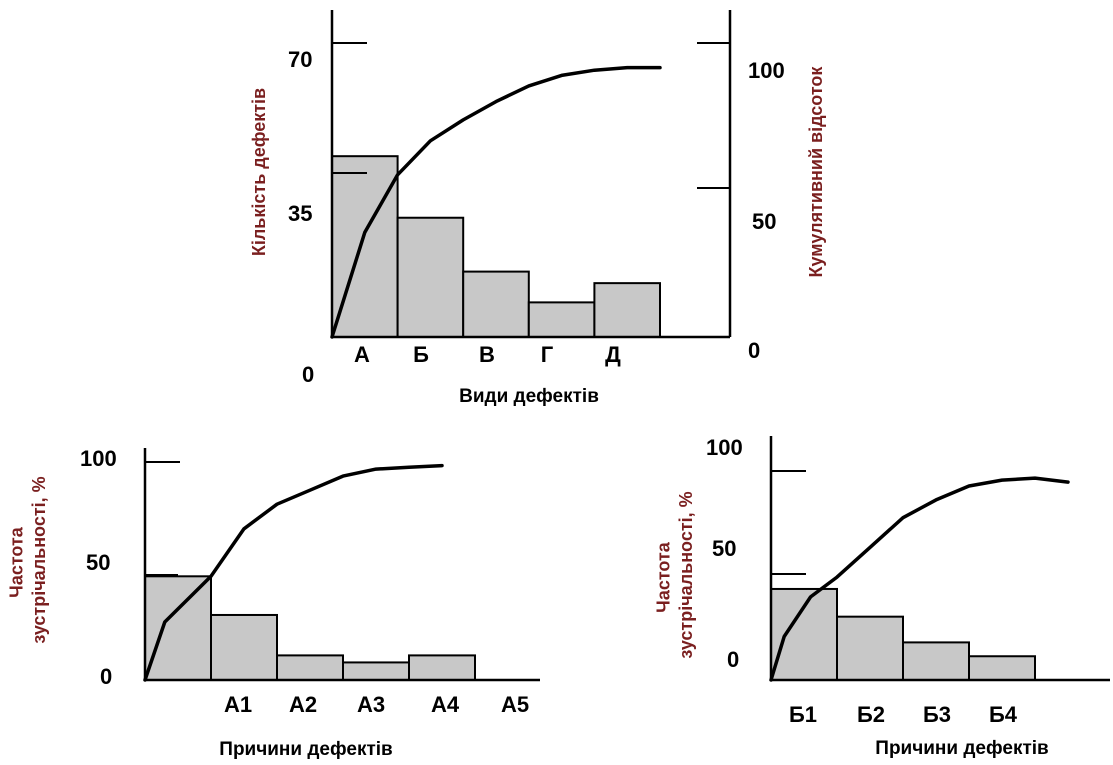 The image size is (1113, 765). I want to click on x-tick-label: А3, so click(371, 704).